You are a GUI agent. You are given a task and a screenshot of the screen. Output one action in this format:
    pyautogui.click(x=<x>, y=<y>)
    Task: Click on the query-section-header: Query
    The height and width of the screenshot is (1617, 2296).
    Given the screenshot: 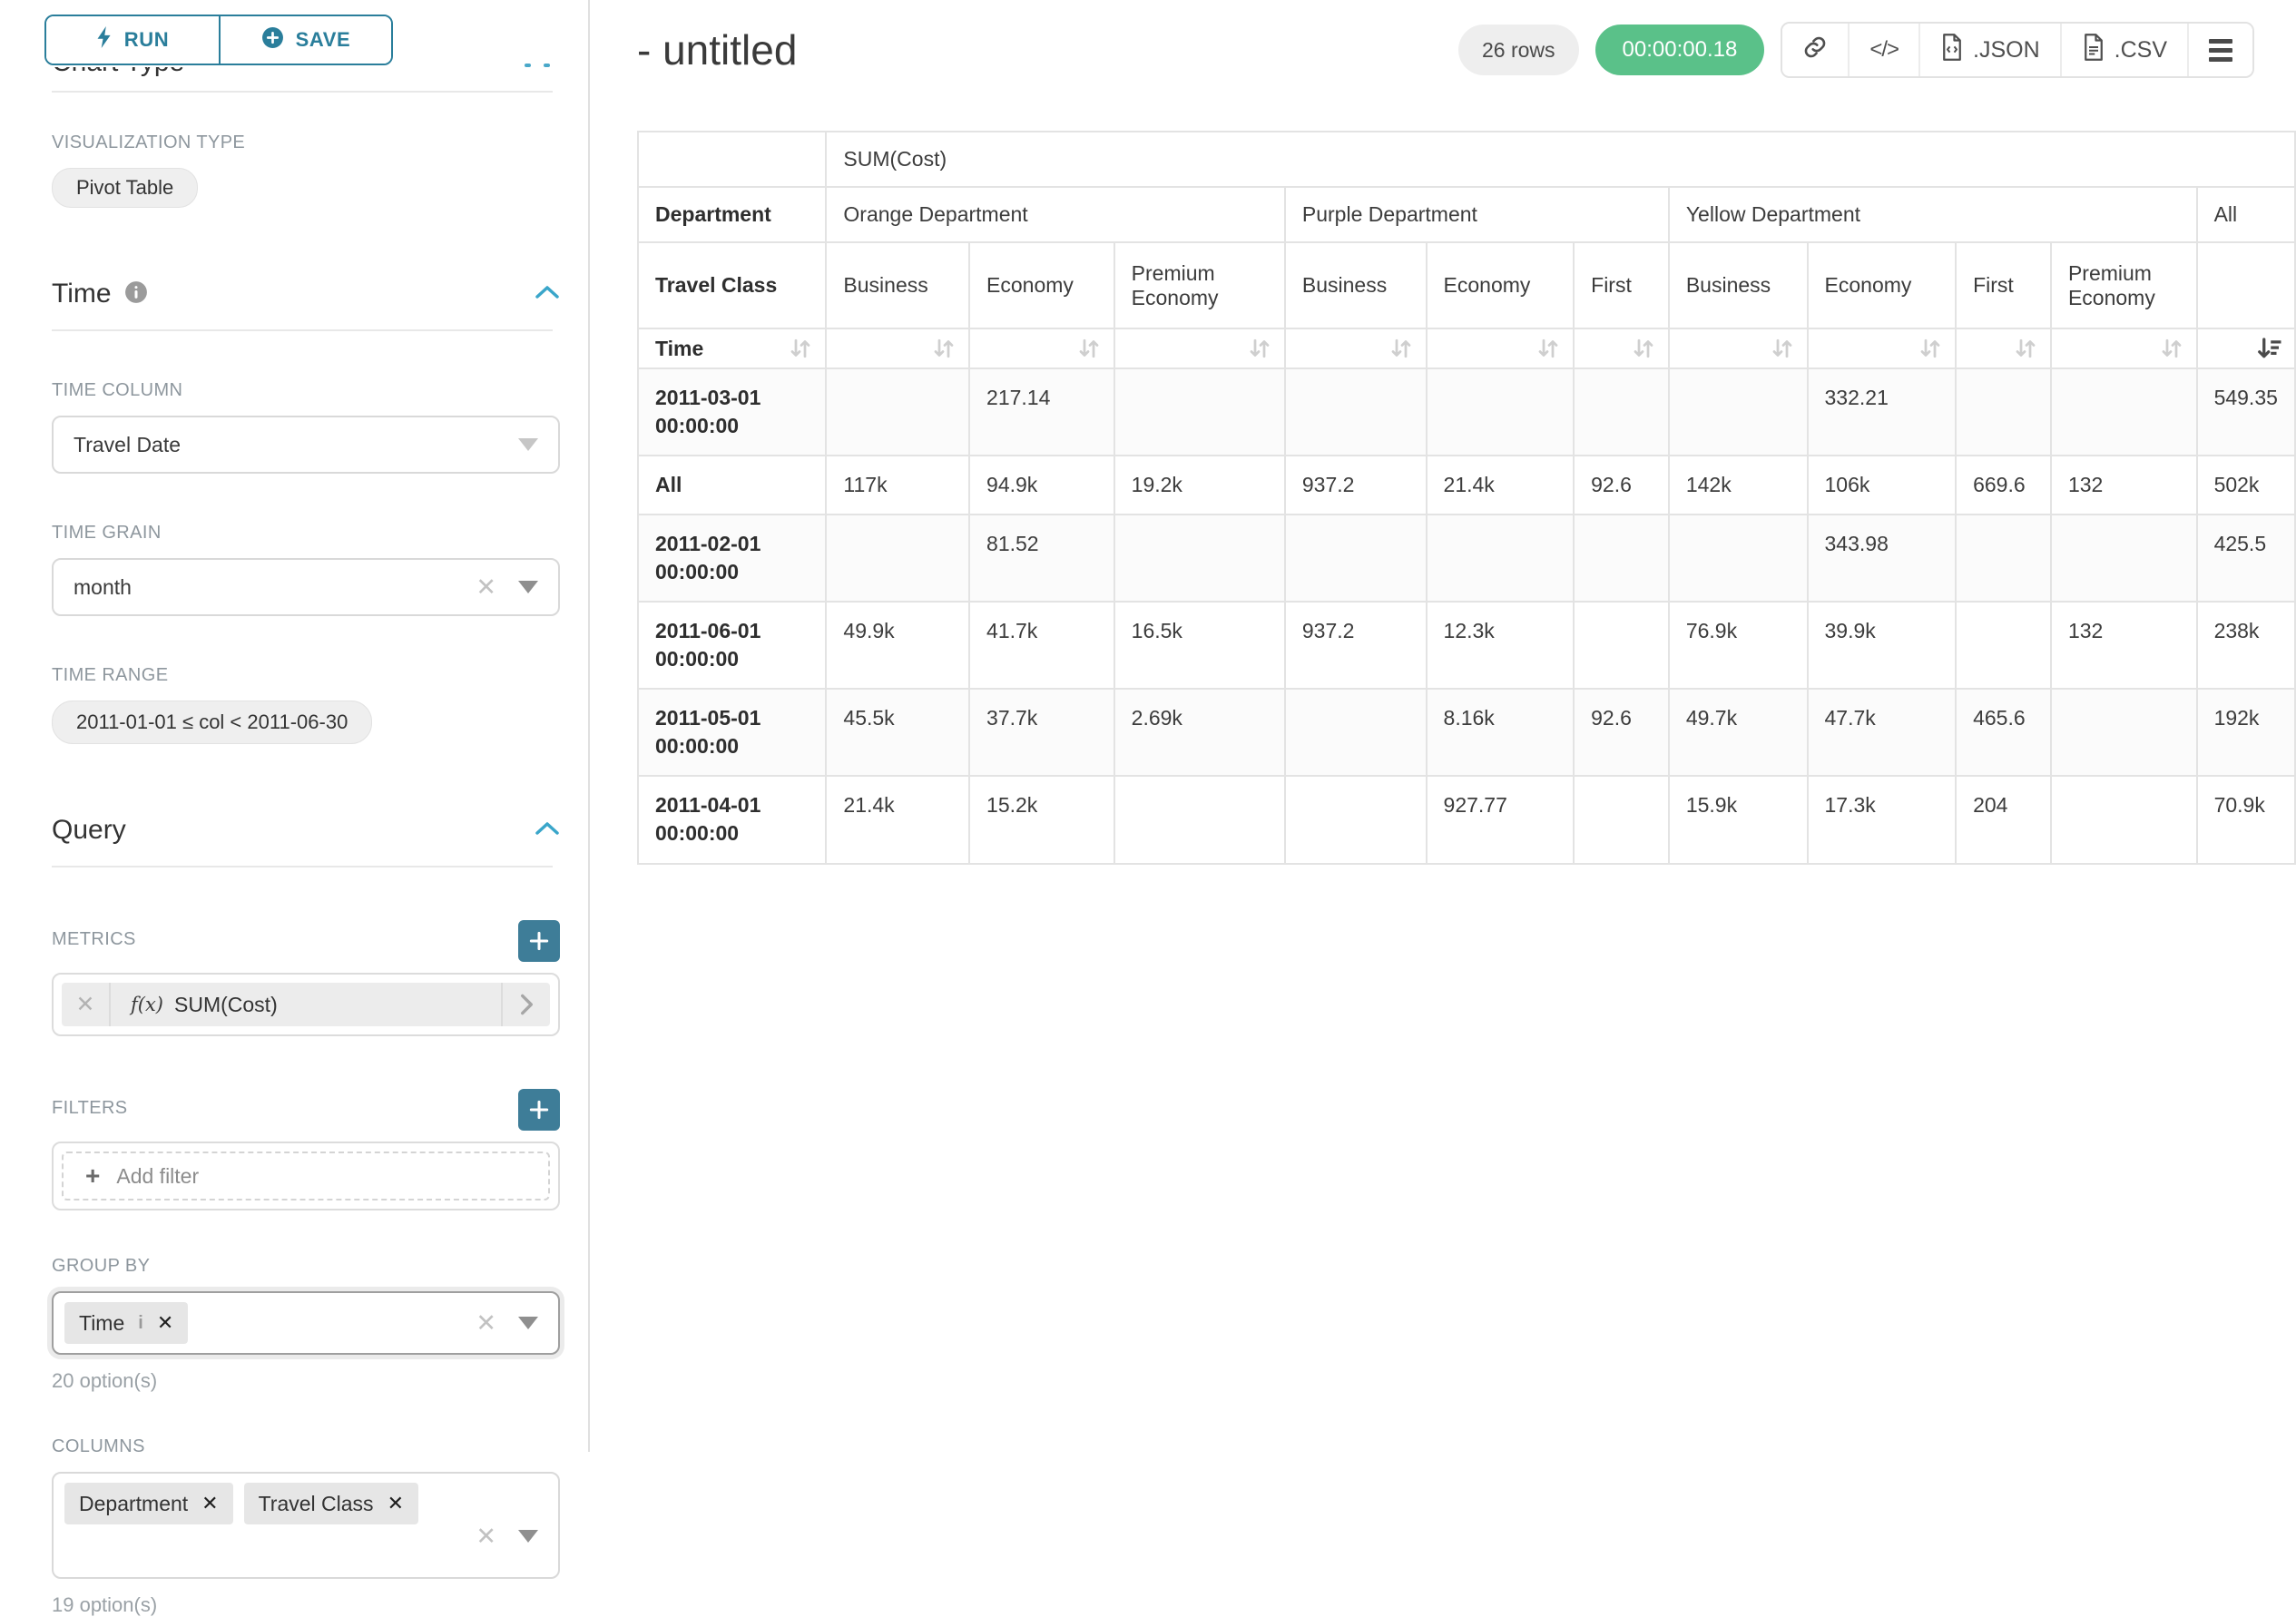 What is the action you would take?
    pyautogui.click(x=306, y=830)
    